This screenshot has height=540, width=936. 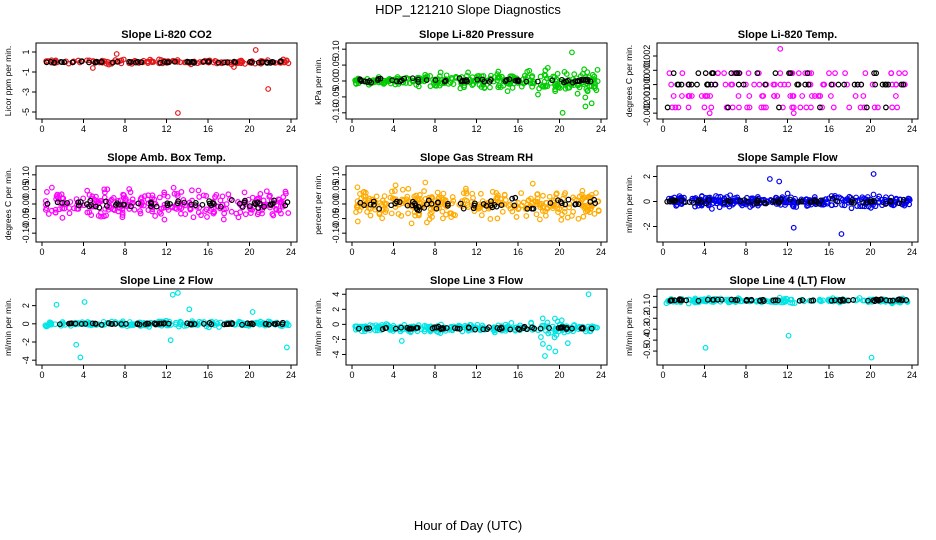 What do you see at coordinates (8, 327) in the screenshot?
I see `y-axis-label: ml/min per min.` at bounding box center [8, 327].